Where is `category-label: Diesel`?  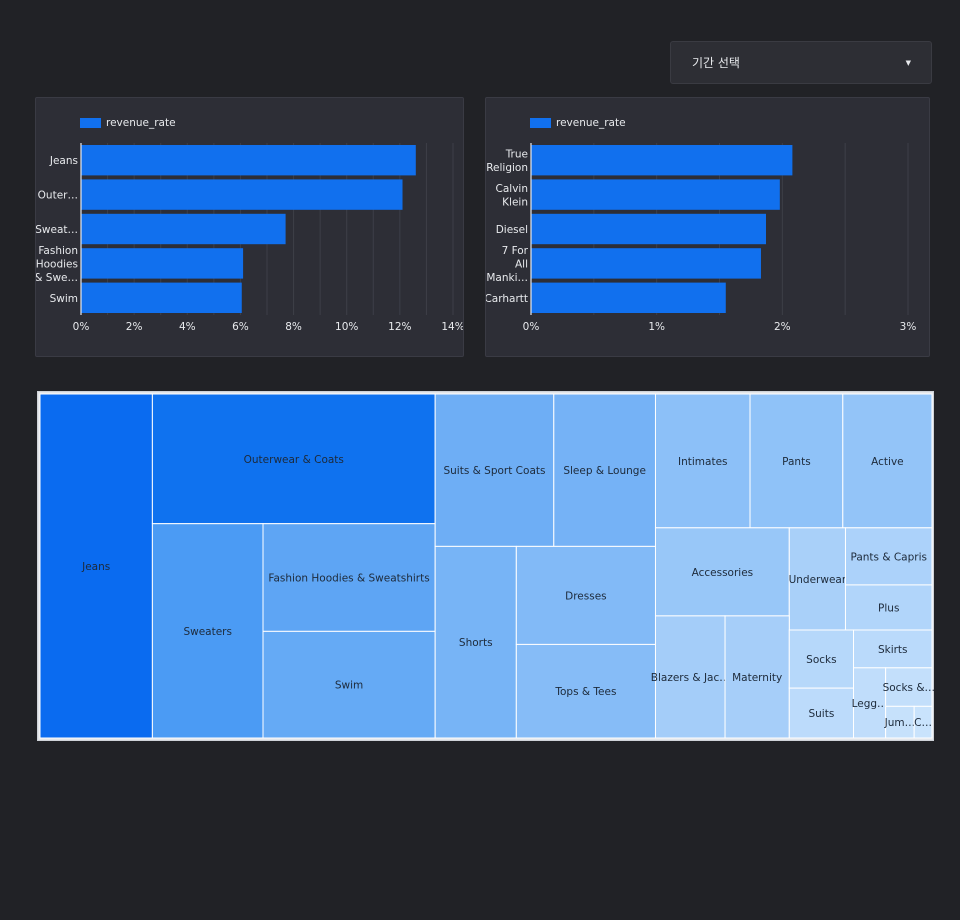
category-label: Diesel is located at coordinates (512, 230).